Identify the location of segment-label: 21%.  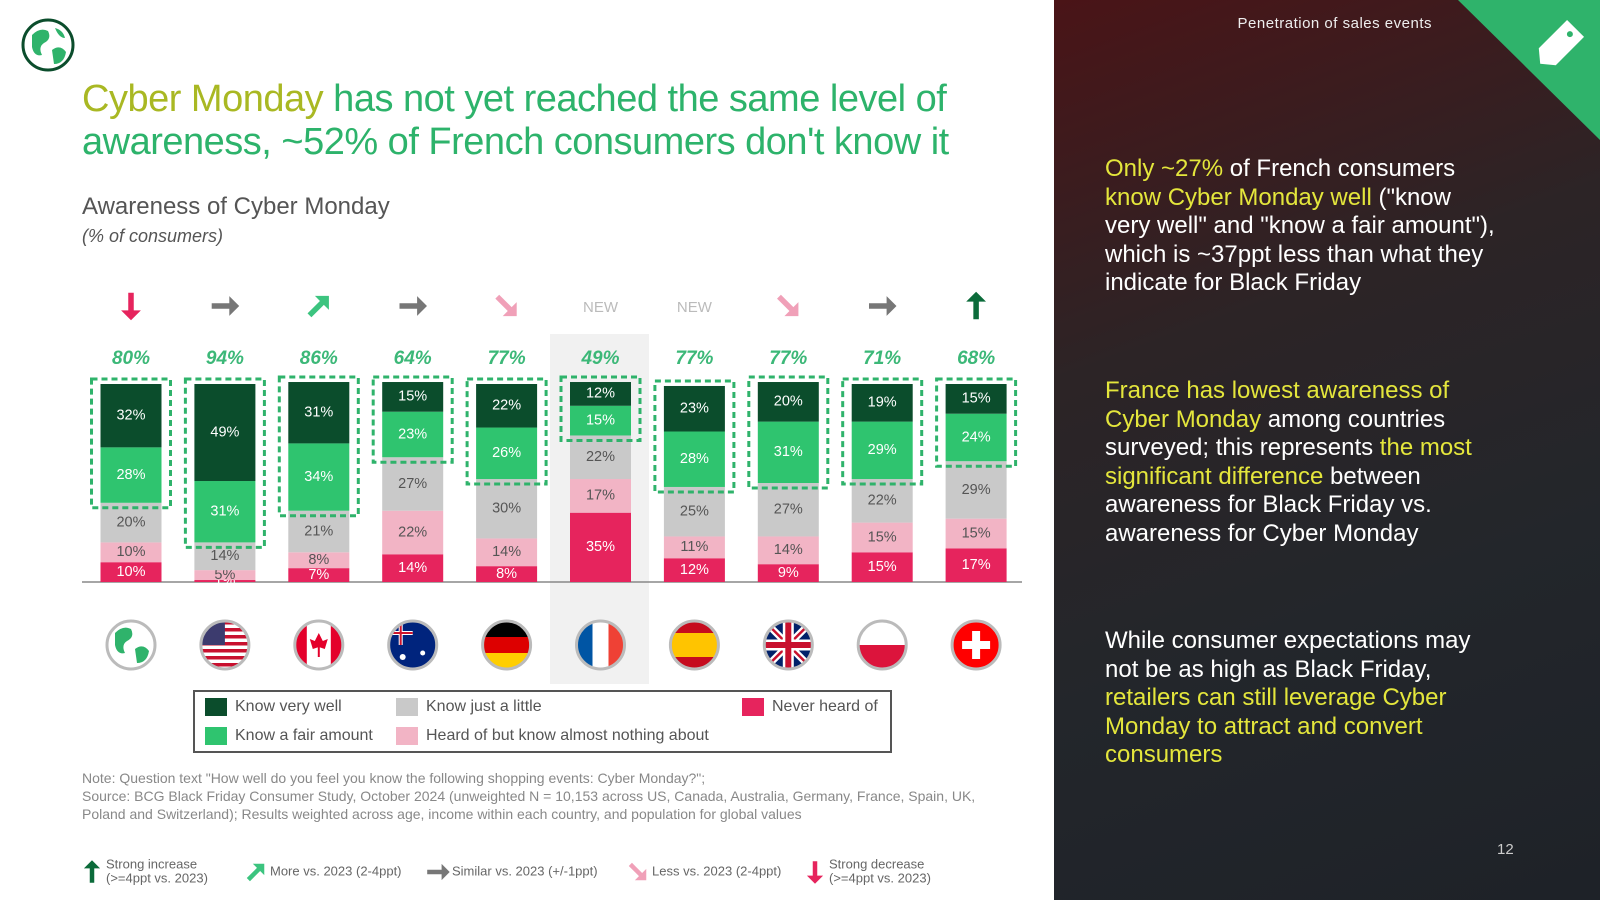
(318, 531).